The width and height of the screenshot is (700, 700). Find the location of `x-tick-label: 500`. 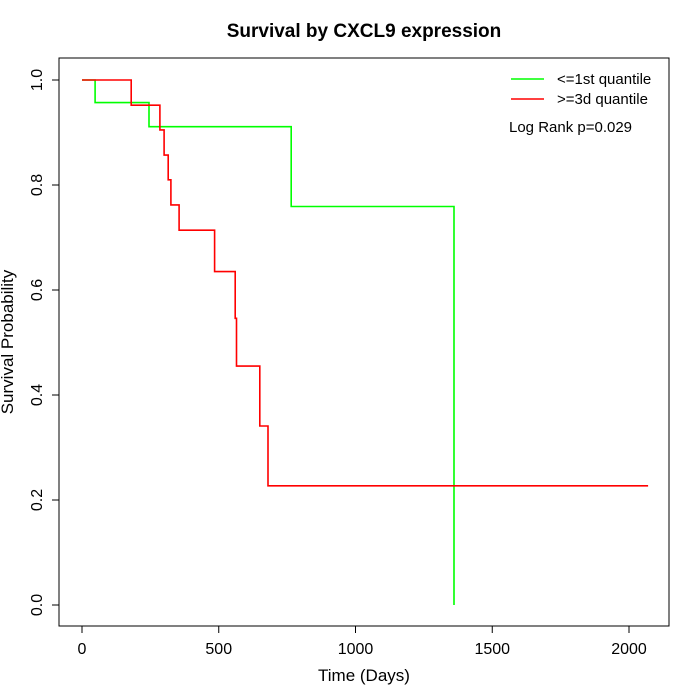

x-tick-label: 500 is located at coordinates (218, 649).